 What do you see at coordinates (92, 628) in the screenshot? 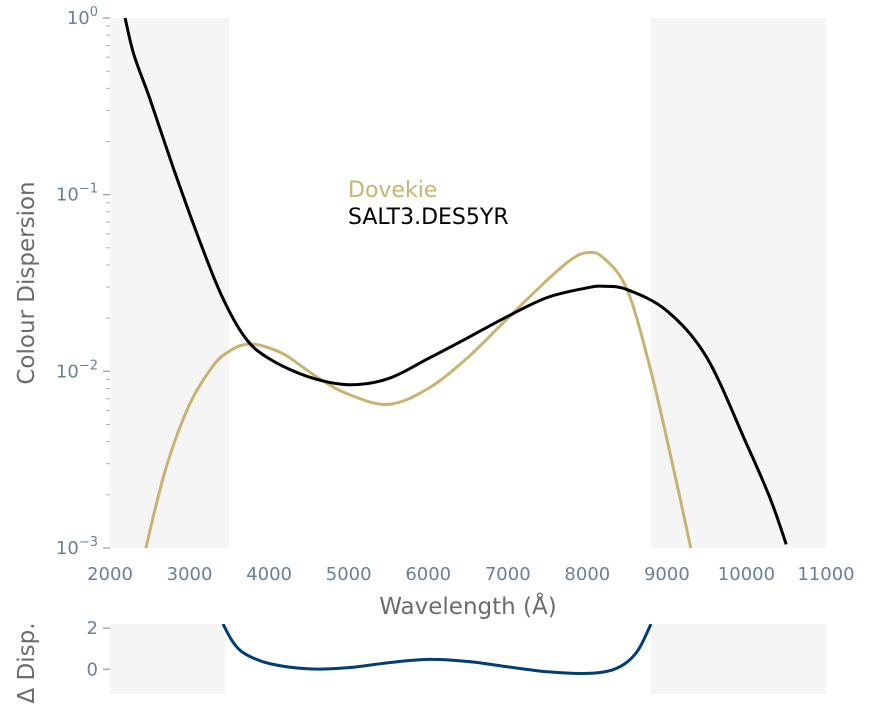
I see `residual-y-tick-label: 2` at bounding box center [92, 628].